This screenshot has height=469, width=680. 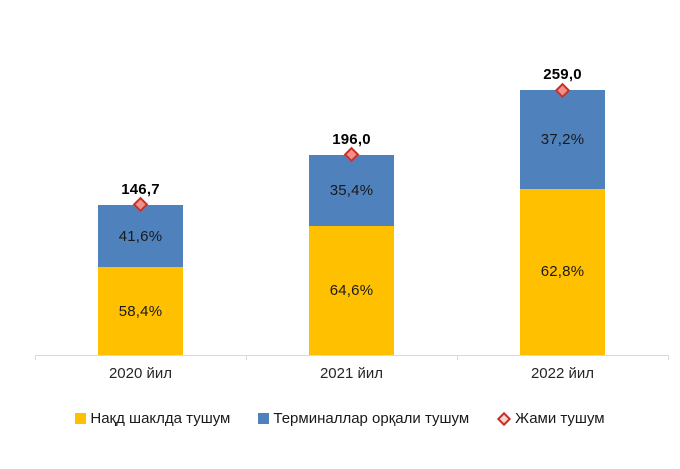 I want to click on legend-label-cash: Нақд шаклда тушум, so click(x=160, y=418).